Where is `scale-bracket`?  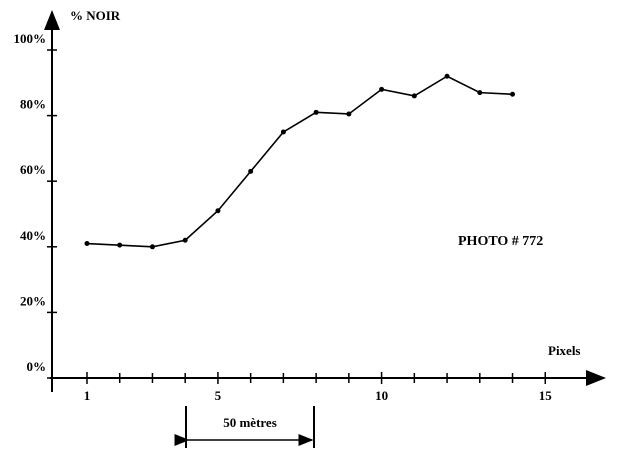 scale-bracket is located at coordinates (244, 427).